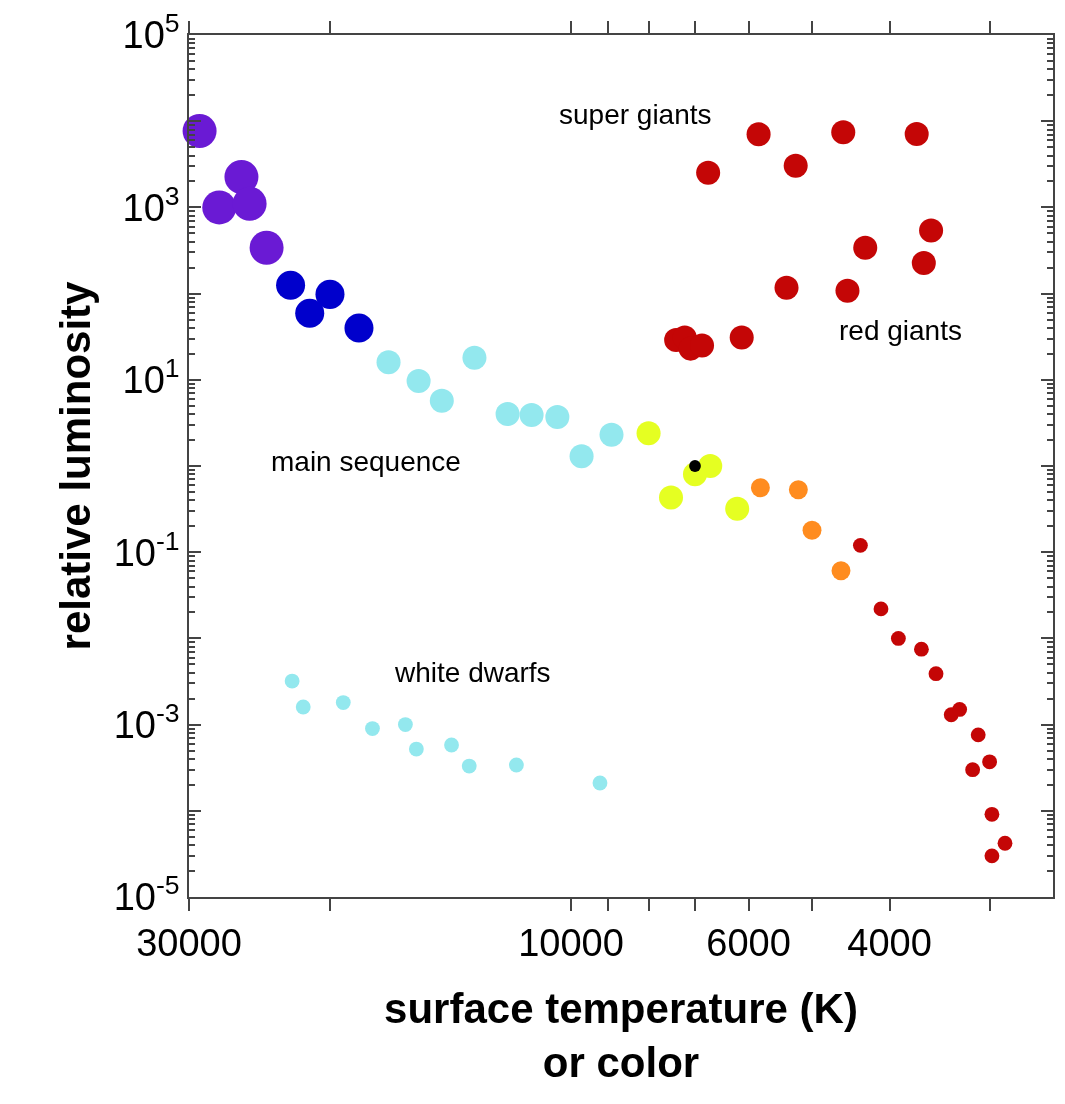 Image resolution: width=1065 pixels, height=1104 pixels. What do you see at coordinates (900, 330) in the screenshot?
I see `annotation: red giants` at bounding box center [900, 330].